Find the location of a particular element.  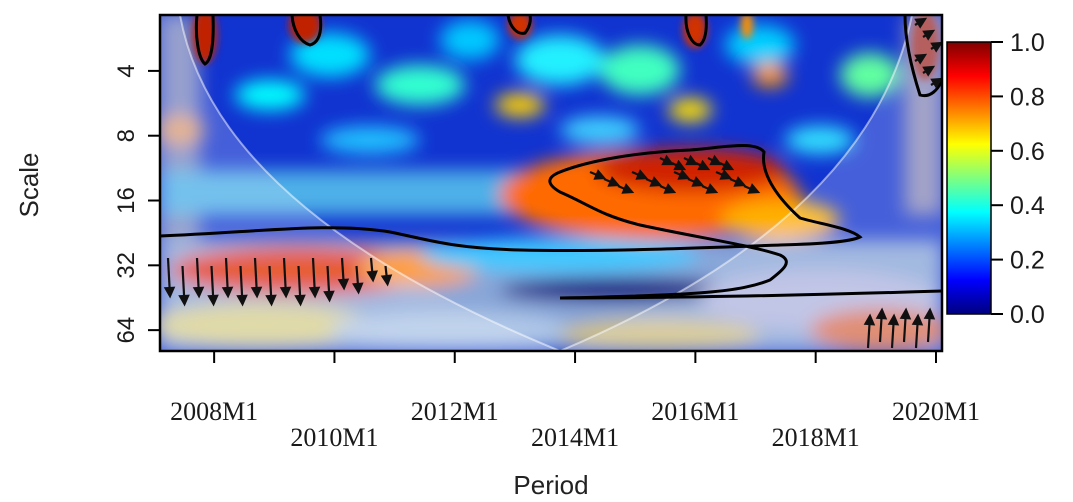

colorbar-tick-label: 0.4 is located at coordinates (1027, 206).